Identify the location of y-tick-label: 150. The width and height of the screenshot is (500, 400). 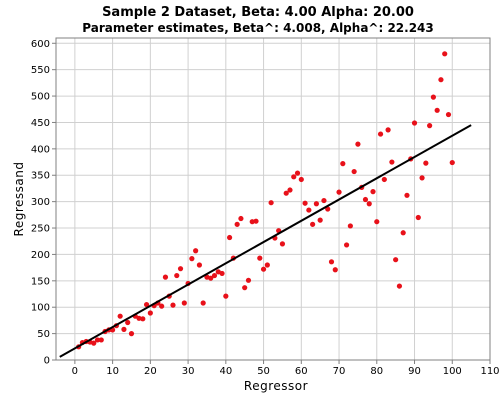
(40, 281).